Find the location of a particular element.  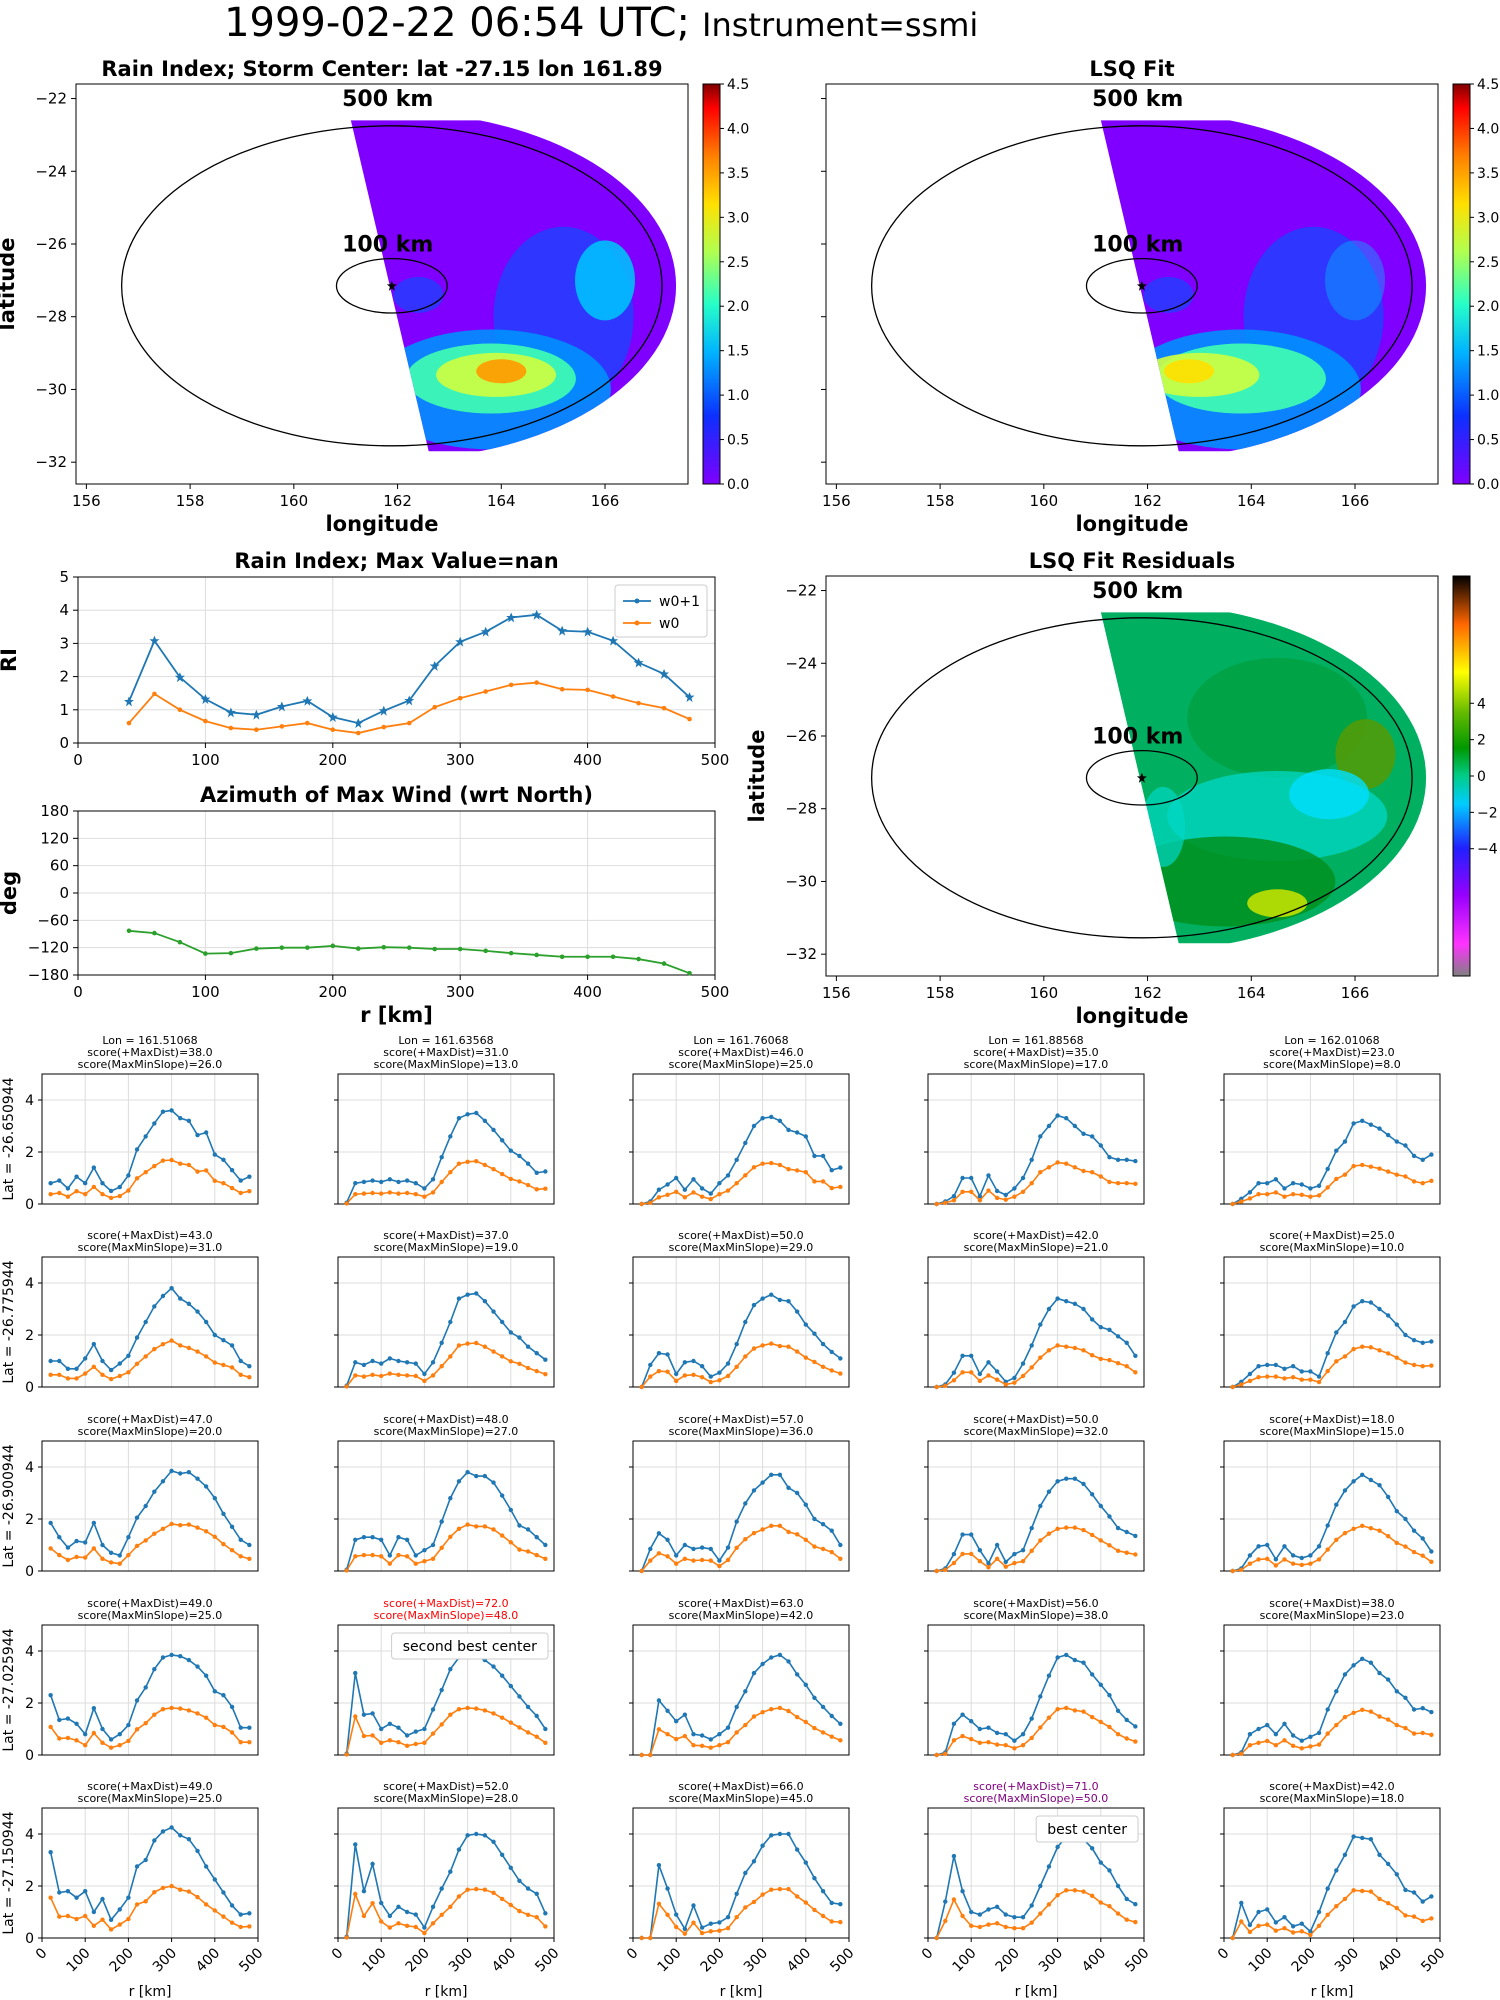

y-tick-label: −24 is located at coordinates (51, 171).